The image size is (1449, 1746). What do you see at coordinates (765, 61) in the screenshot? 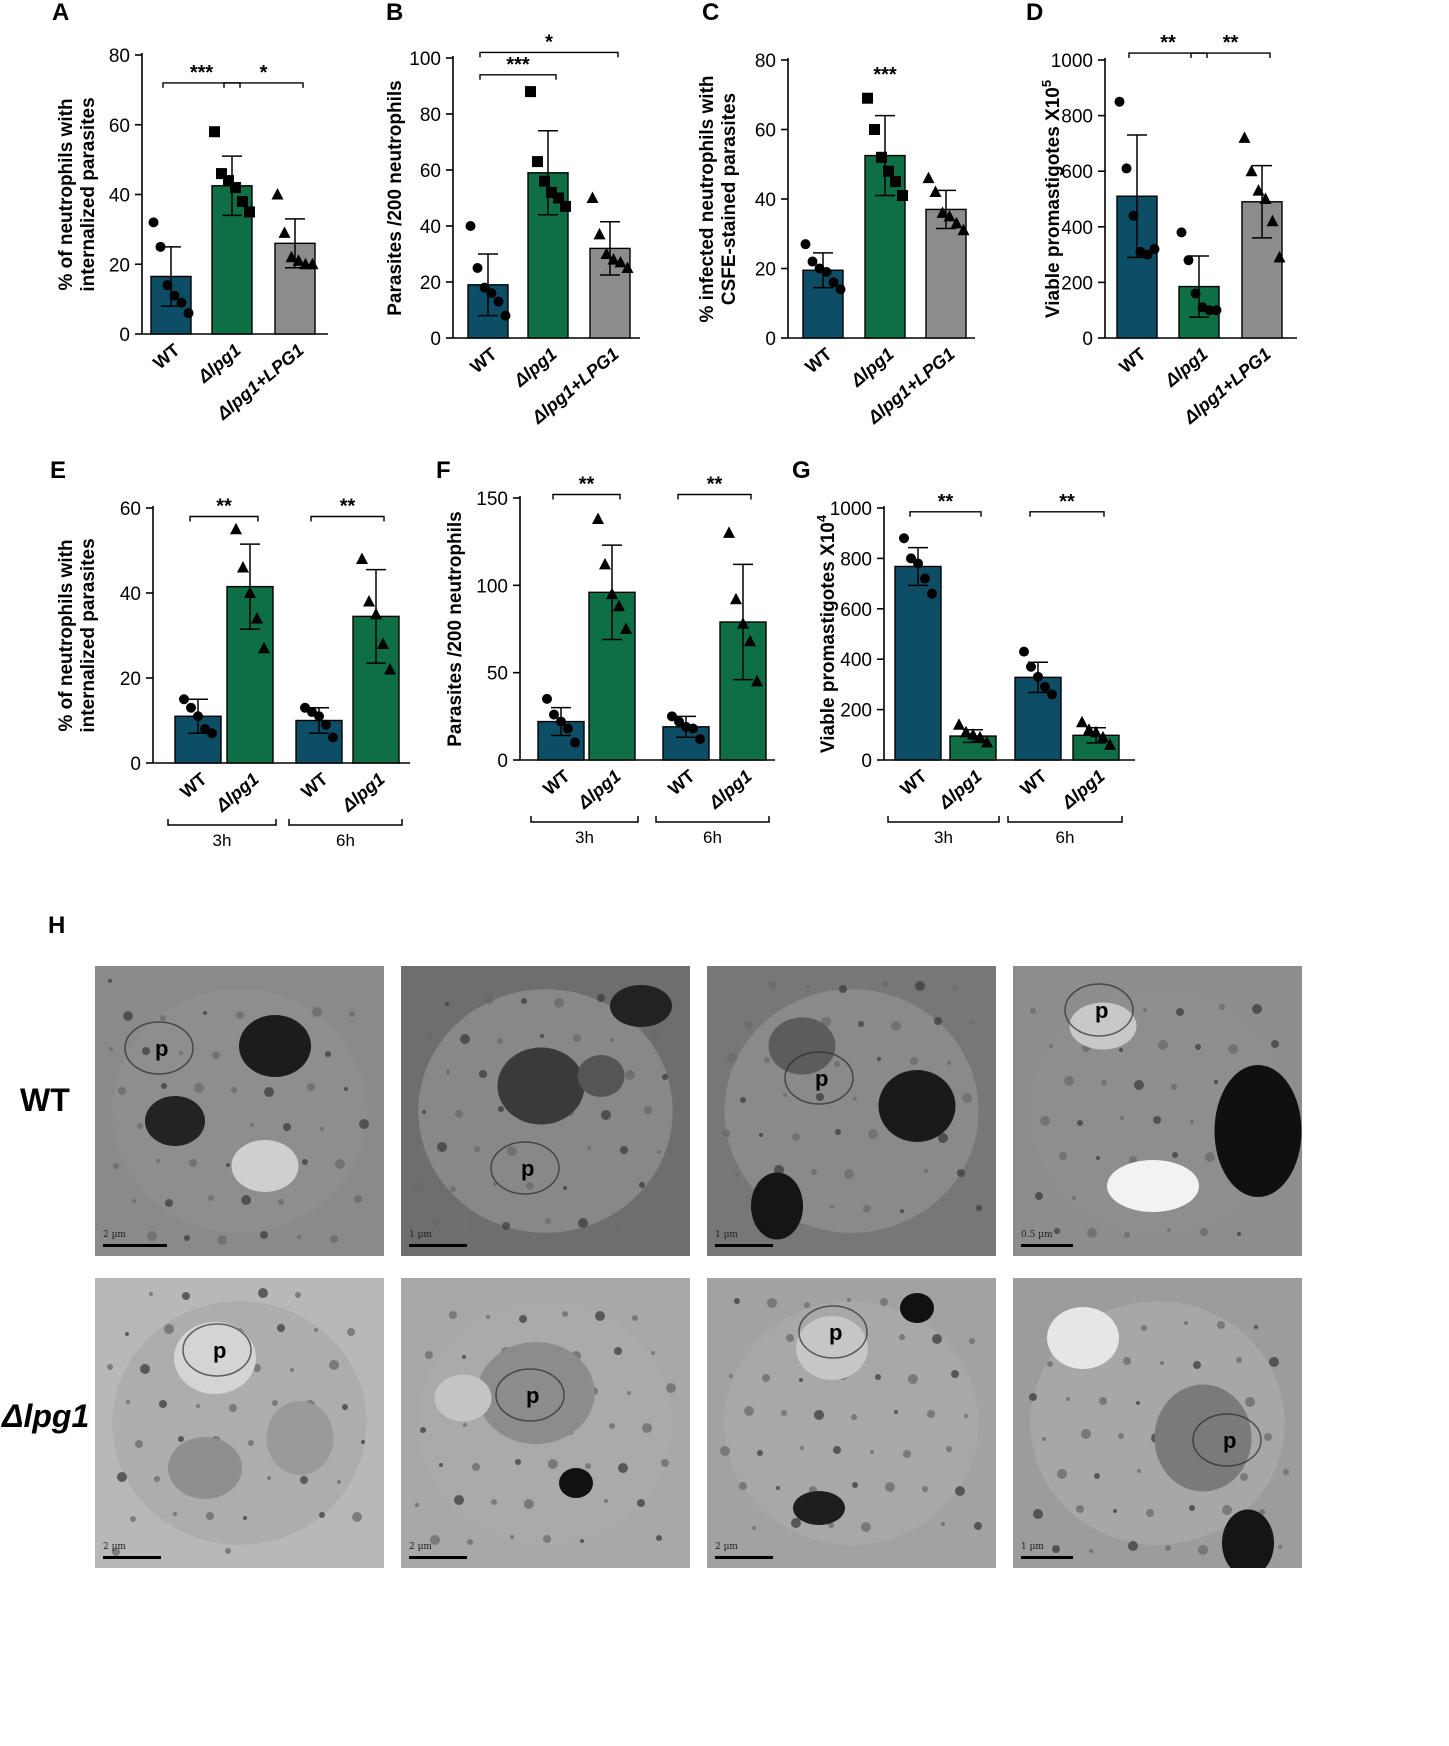
I see `y-tick-label: 80` at bounding box center [765, 61].